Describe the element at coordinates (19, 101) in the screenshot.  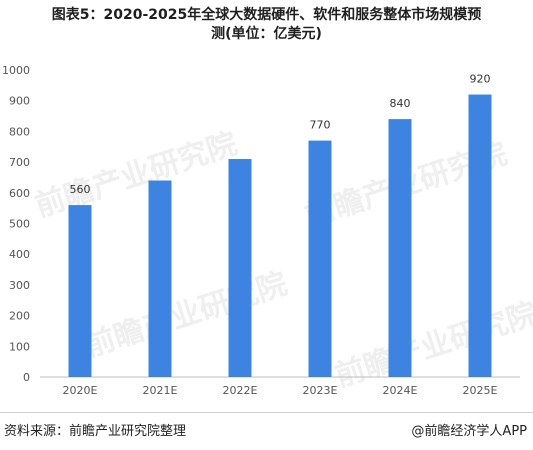
I see `y-tick-label-900: 900` at that location.